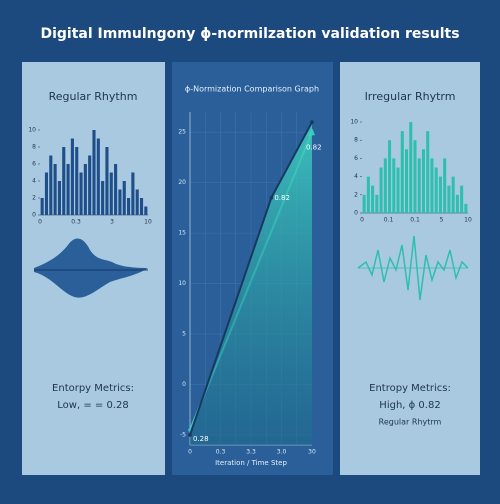 The image size is (500, 504). What do you see at coordinates (184, 334) in the screenshot?
I see `y-tick-label: 5` at bounding box center [184, 334].